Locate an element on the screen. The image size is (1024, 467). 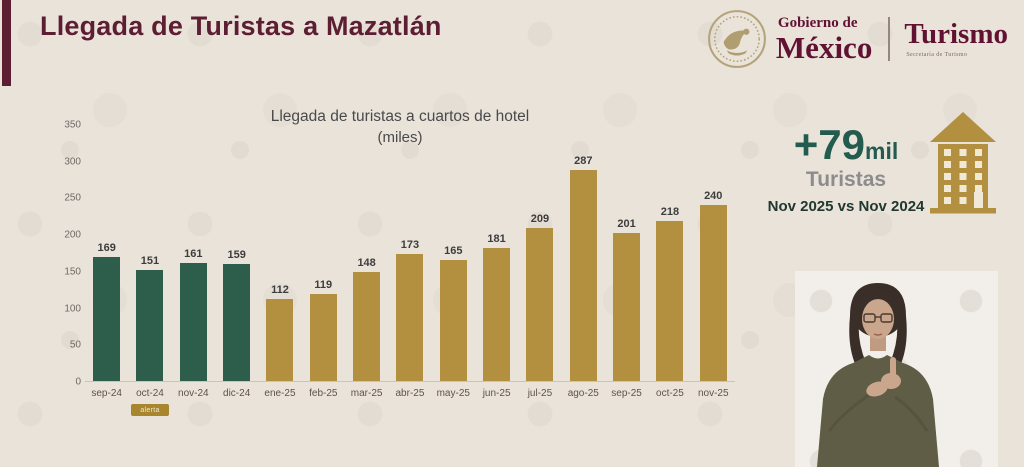
bar-category-label: jul-25 is located at coordinates (540, 393).